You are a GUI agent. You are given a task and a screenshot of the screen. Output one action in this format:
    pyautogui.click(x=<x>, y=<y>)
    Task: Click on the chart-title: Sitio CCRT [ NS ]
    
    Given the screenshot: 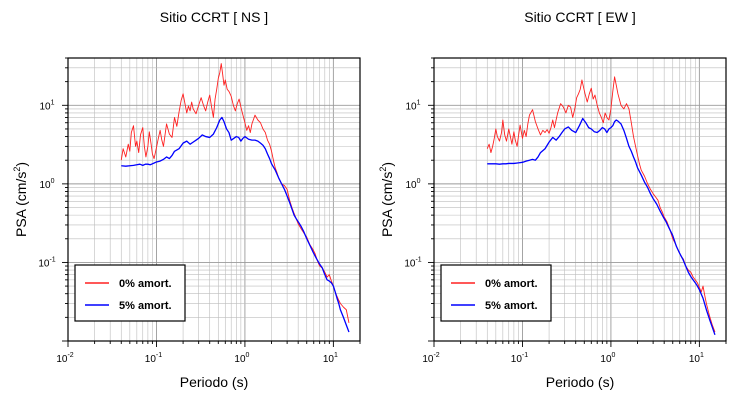 What is the action you would take?
    pyautogui.click(x=214, y=17)
    